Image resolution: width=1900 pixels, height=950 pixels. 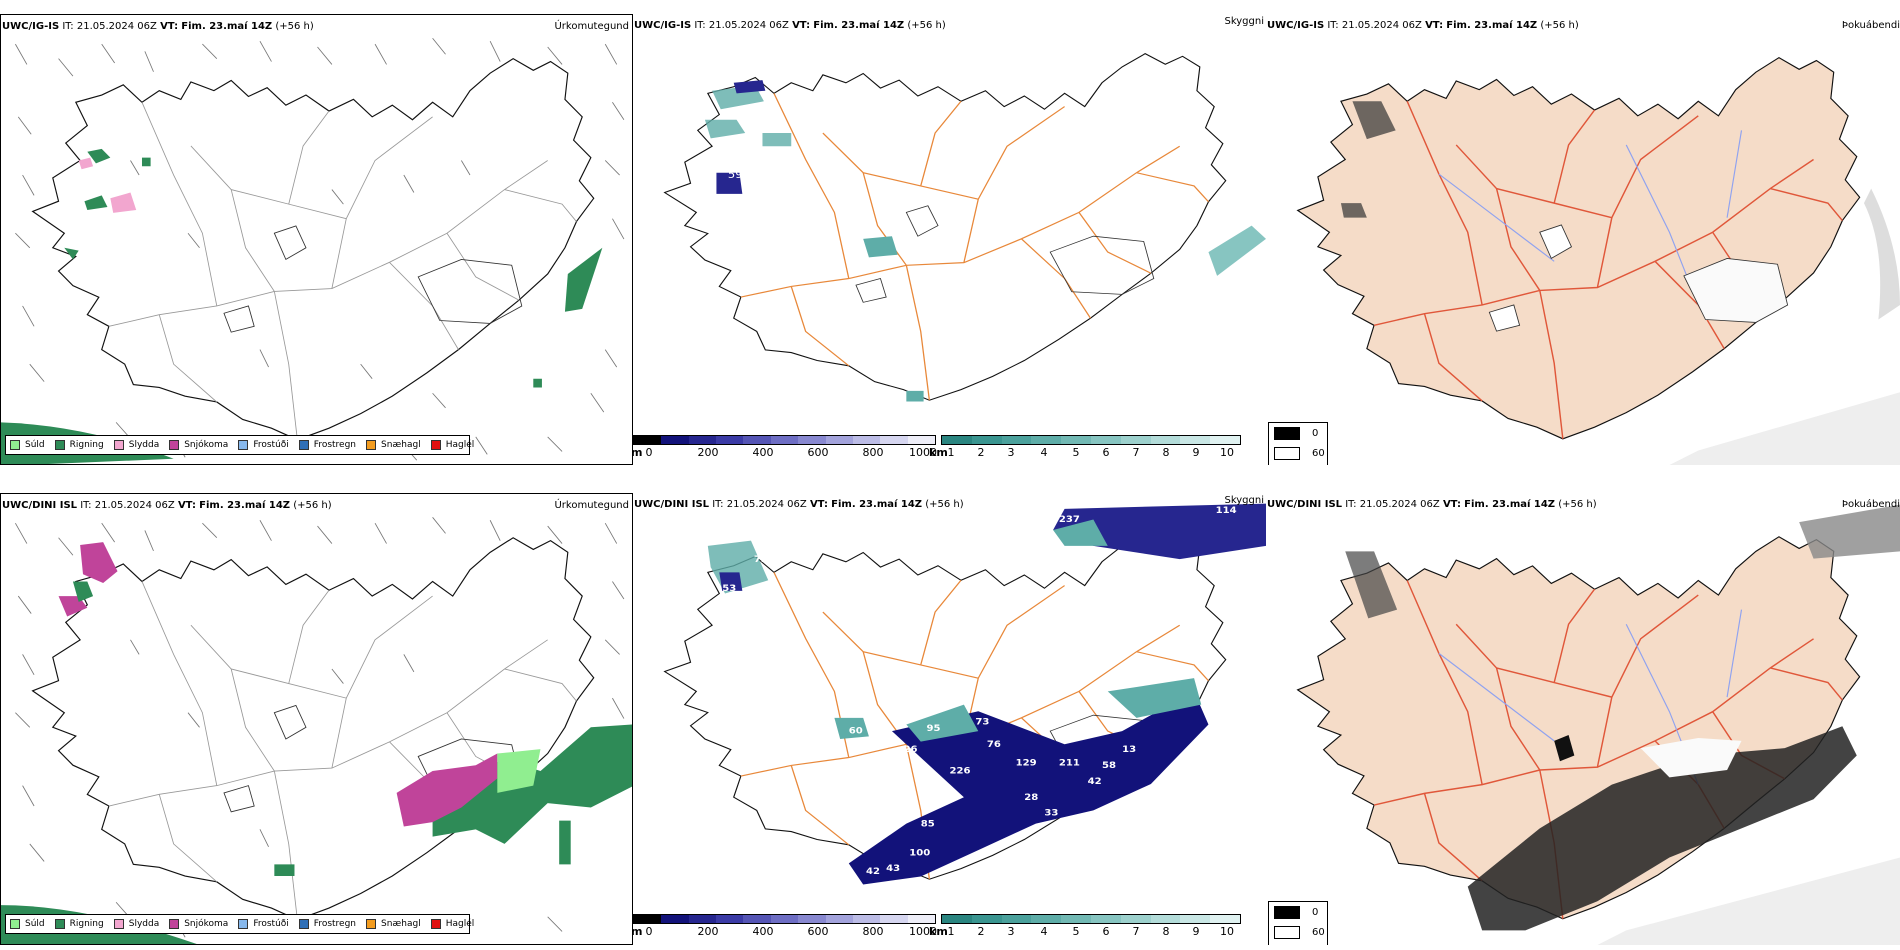 What do you see at coordinates (1598, 724) in the screenshot?
I see `fog-map-bottom` at bounding box center [1598, 724].